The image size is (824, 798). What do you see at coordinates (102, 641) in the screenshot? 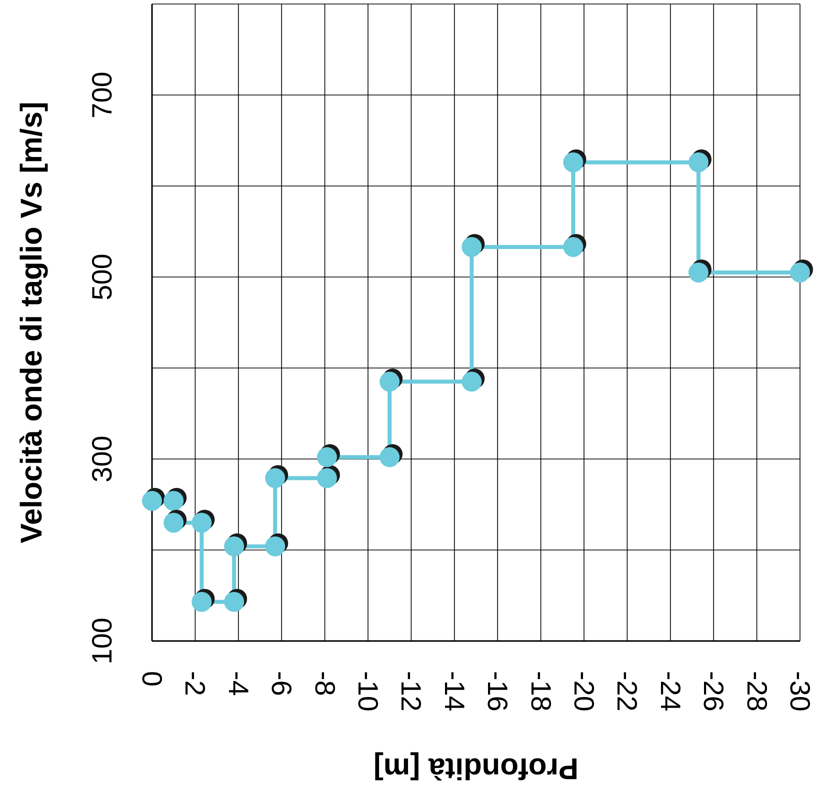
I see `y-tick-label: 100` at bounding box center [102, 641].